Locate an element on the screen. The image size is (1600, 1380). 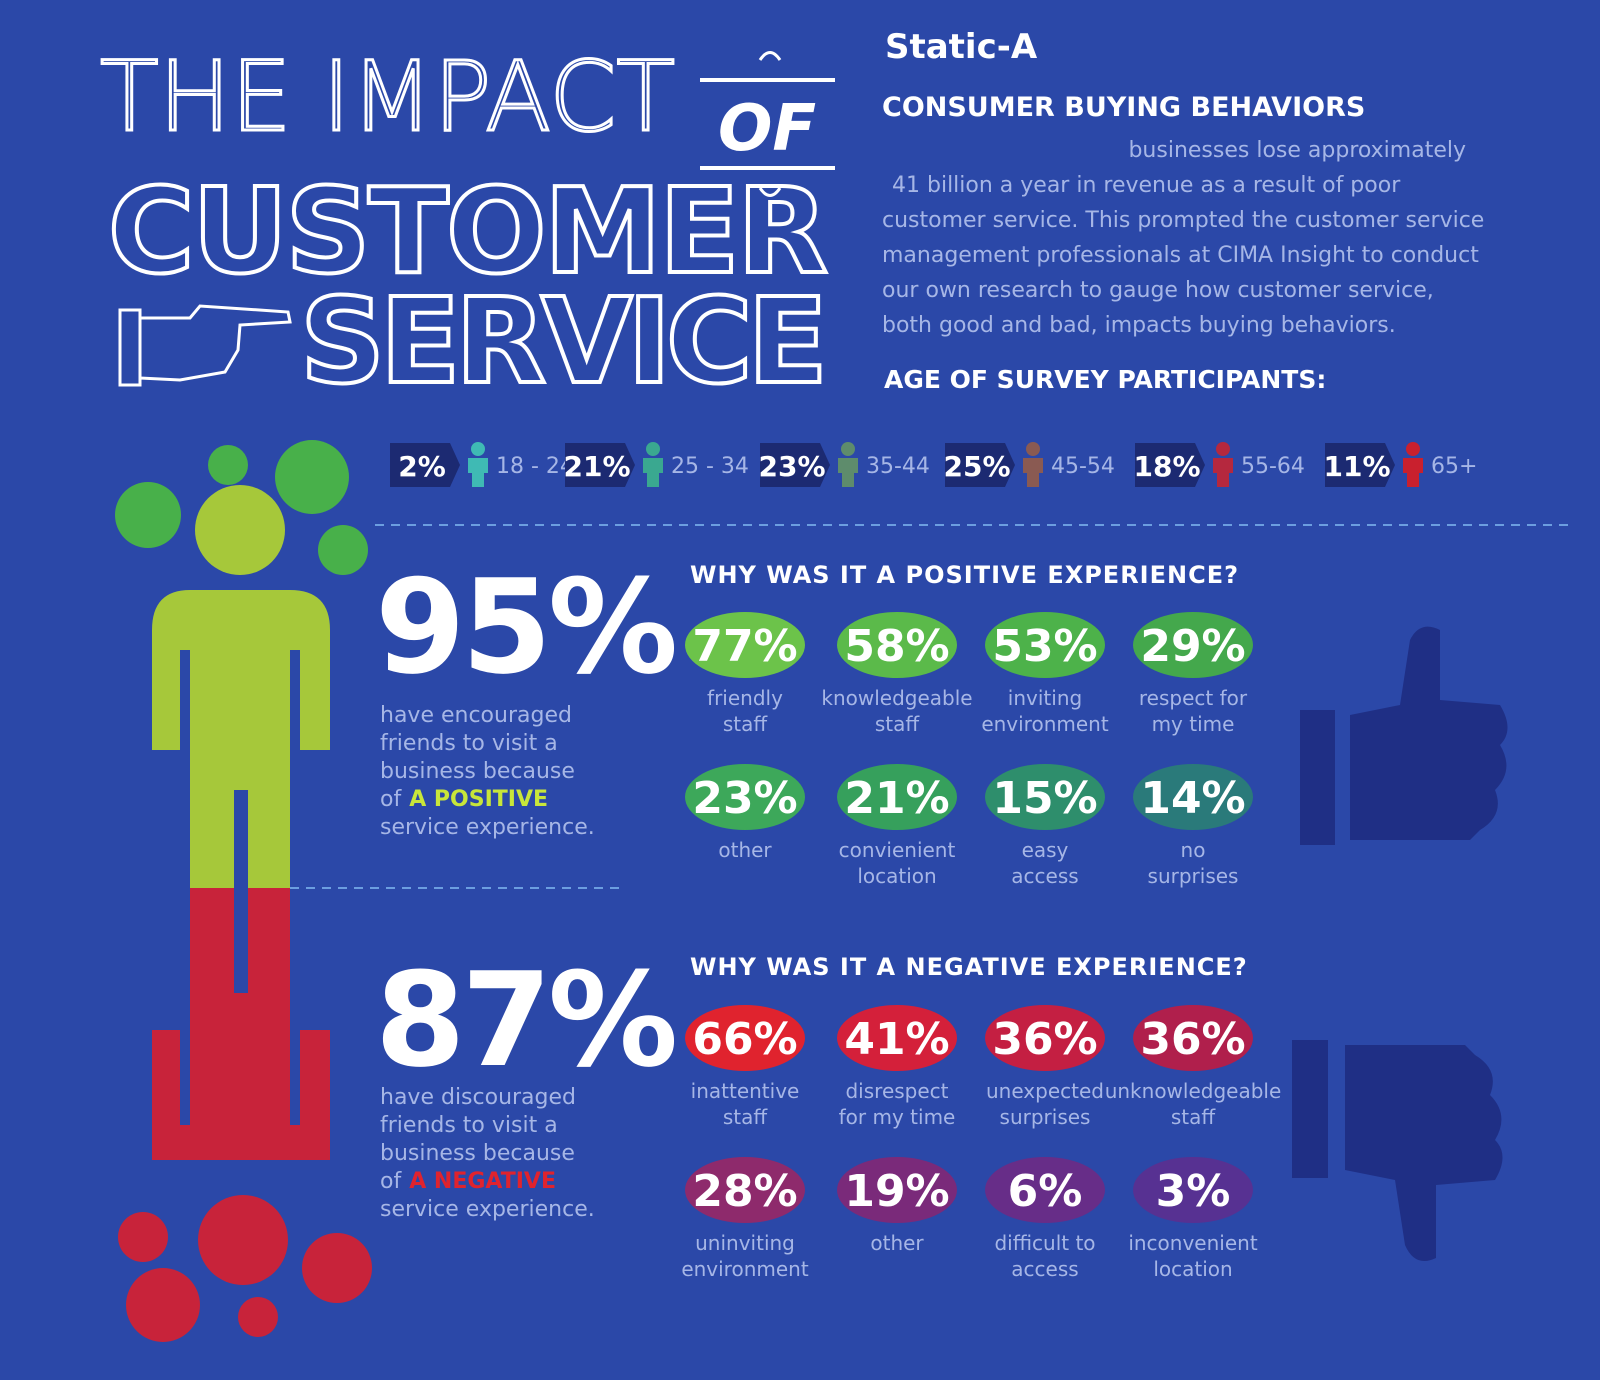
stat-description: business because is located at coordinates (477, 1153).